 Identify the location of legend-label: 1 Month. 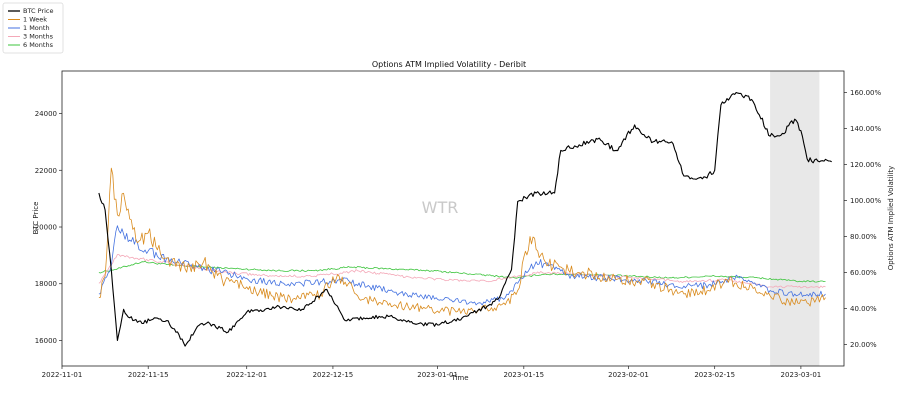
(36, 28).